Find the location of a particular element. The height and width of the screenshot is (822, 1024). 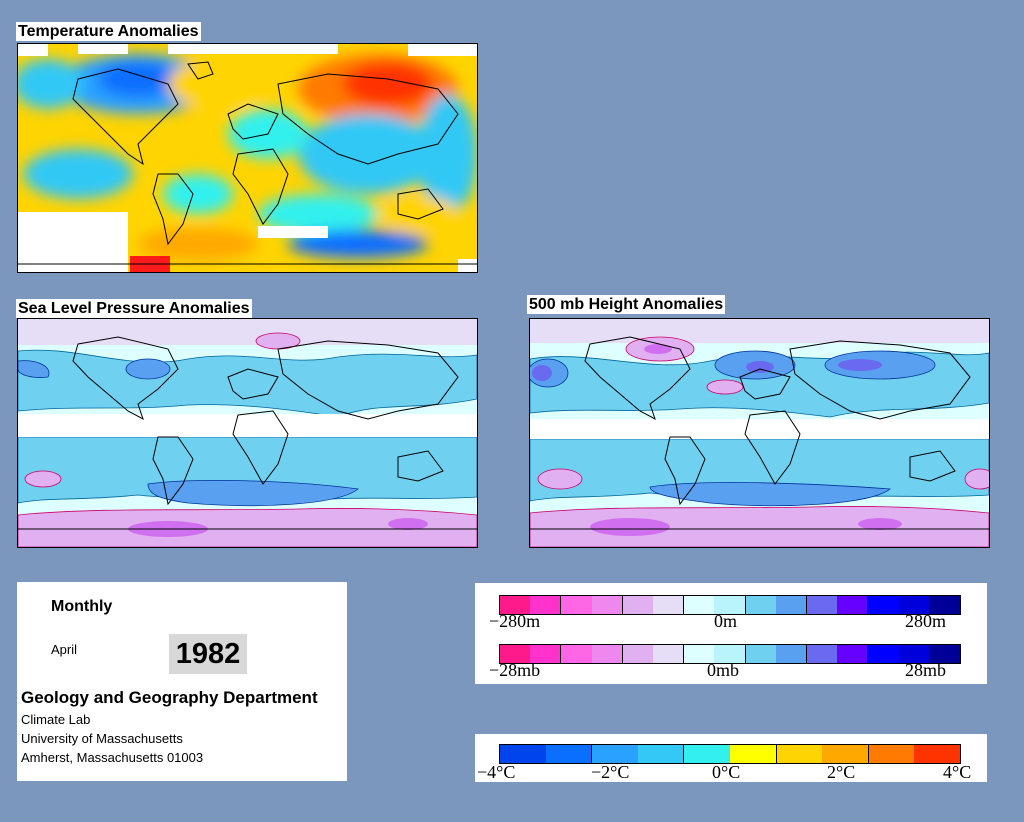

temp-tick-0: 0°C is located at coordinates (726, 772).